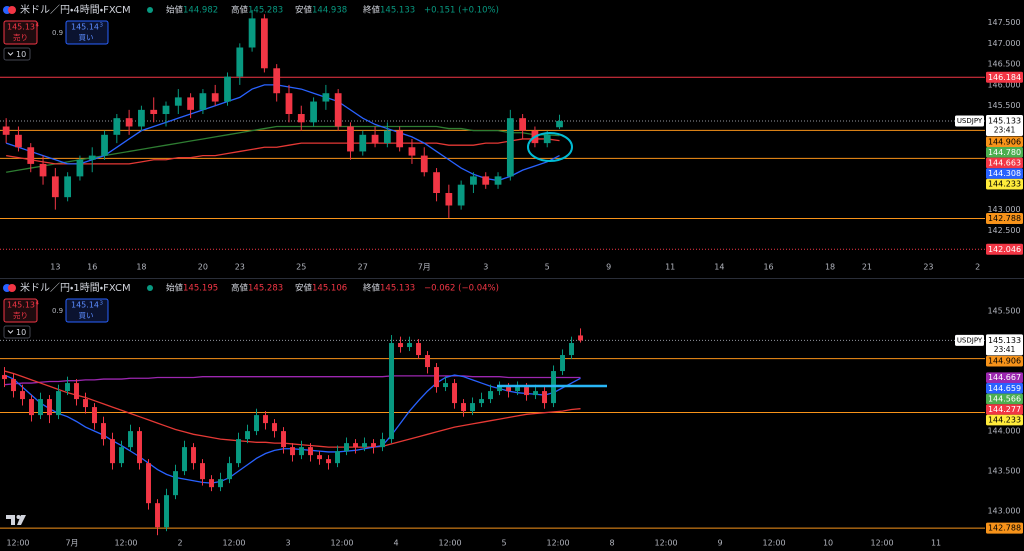  I want to click on x-tick-label: 14, so click(719, 267).